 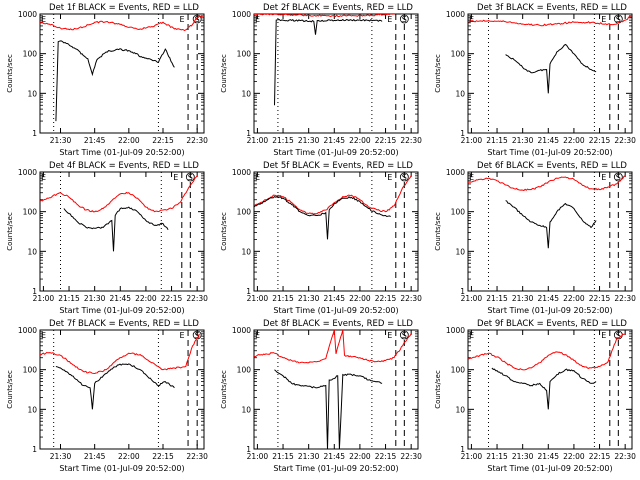 I want to click on chart-title: Det 9f BLACK = Events, RED = LLD, so click(x=552, y=324).